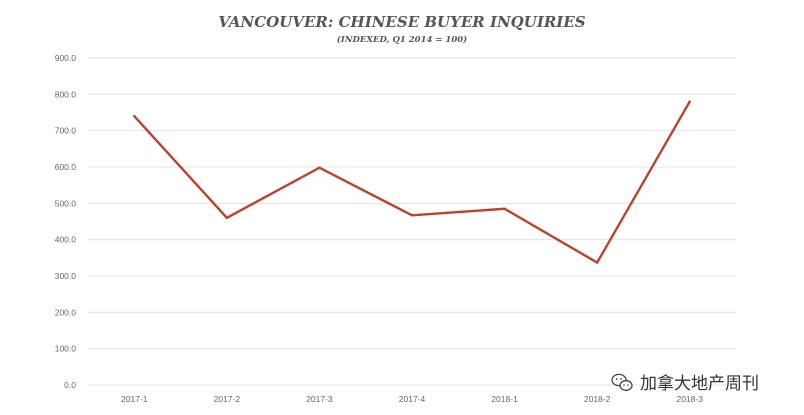 Image resolution: width=804 pixels, height=415 pixels. Describe the element at coordinates (66, 167) in the screenshot. I see `y-tick-label: 600.0` at that location.